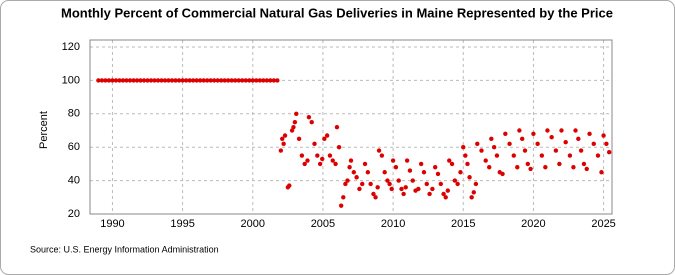 The width and height of the screenshot is (675, 275). What do you see at coordinates (603, 224) in the screenshot?
I see `x-tick-label: 2025` at bounding box center [603, 224].